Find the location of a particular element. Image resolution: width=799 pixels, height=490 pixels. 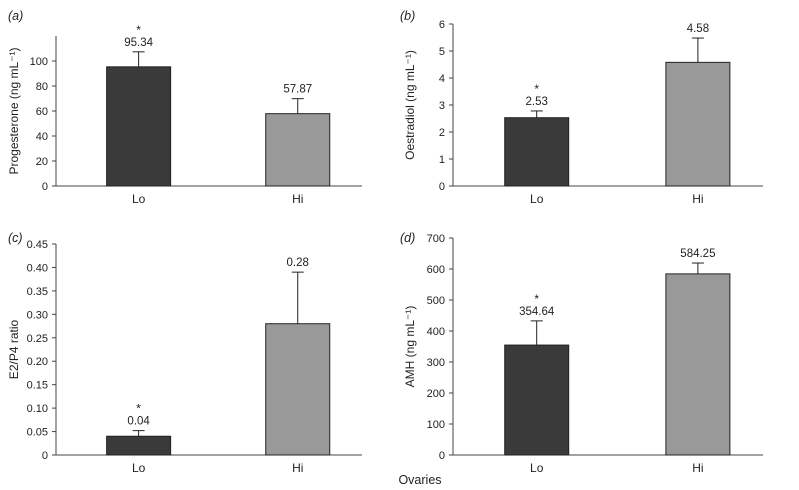

x-axis-label: Ovaries is located at coordinates (419, 480).